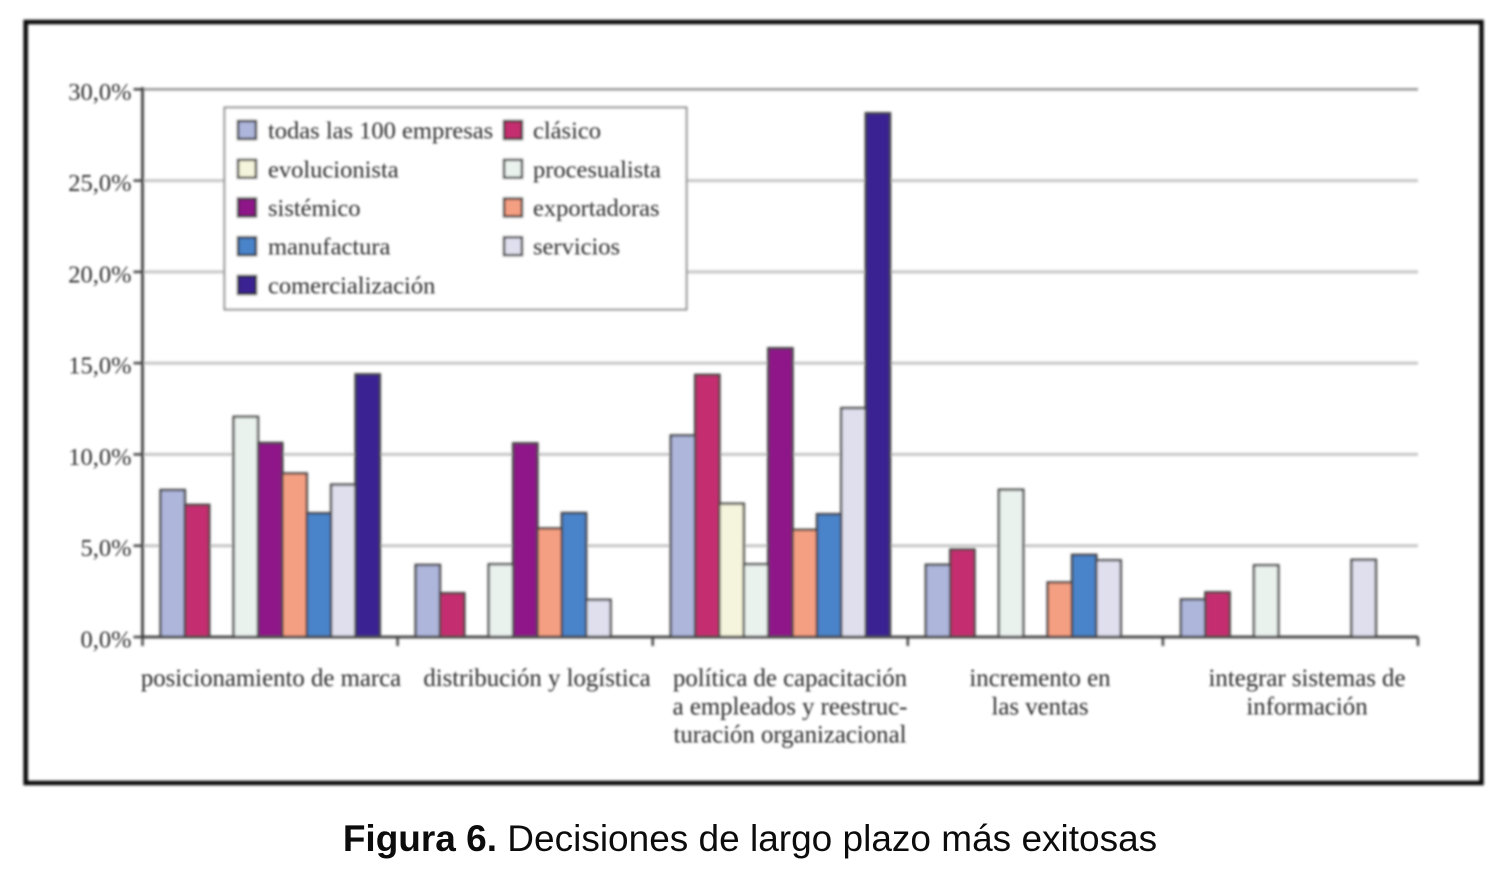 The height and width of the screenshot is (875, 1500). Describe the element at coordinates (1307, 678) in the screenshot. I see `svg-text: integrar sistemas de` at that location.